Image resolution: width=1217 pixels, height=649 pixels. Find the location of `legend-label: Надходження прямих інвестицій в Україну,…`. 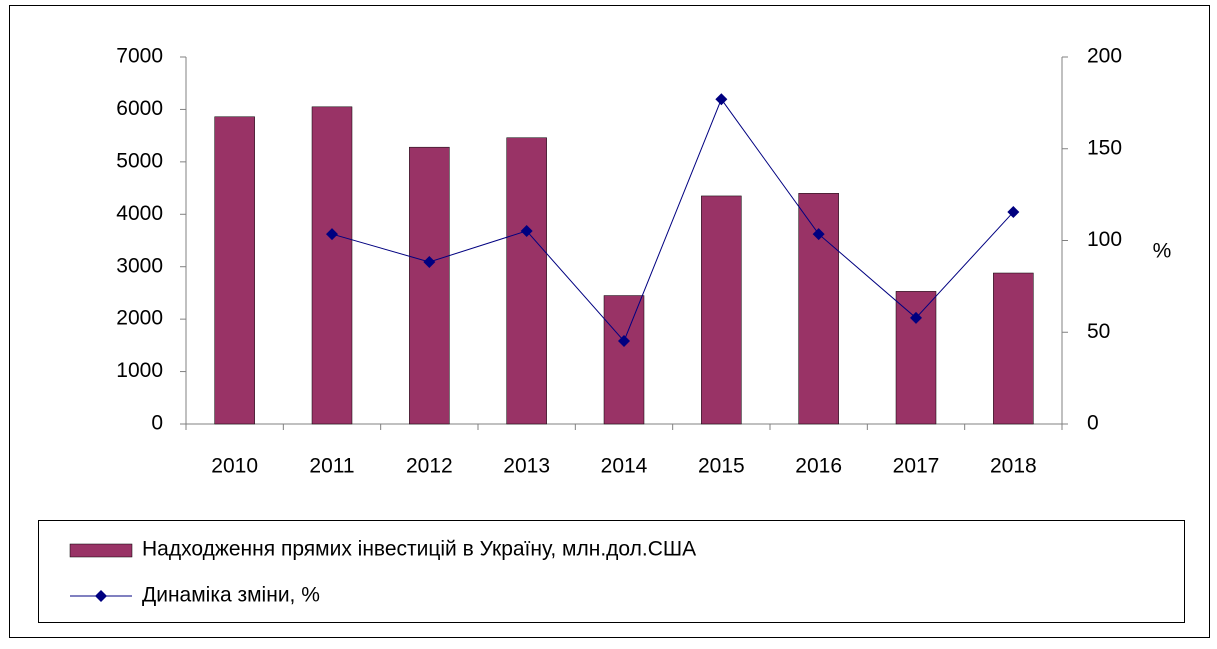

legend-label: Надходження прямих інвестицій в Україну,… is located at coordinates (419, 549).